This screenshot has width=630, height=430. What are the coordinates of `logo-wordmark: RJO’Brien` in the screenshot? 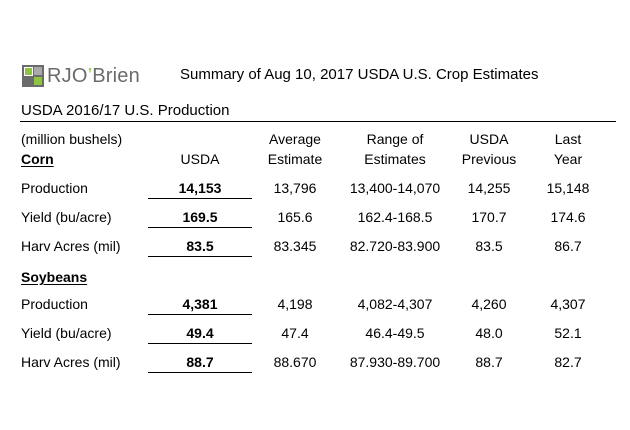 It's located at (93, 75).